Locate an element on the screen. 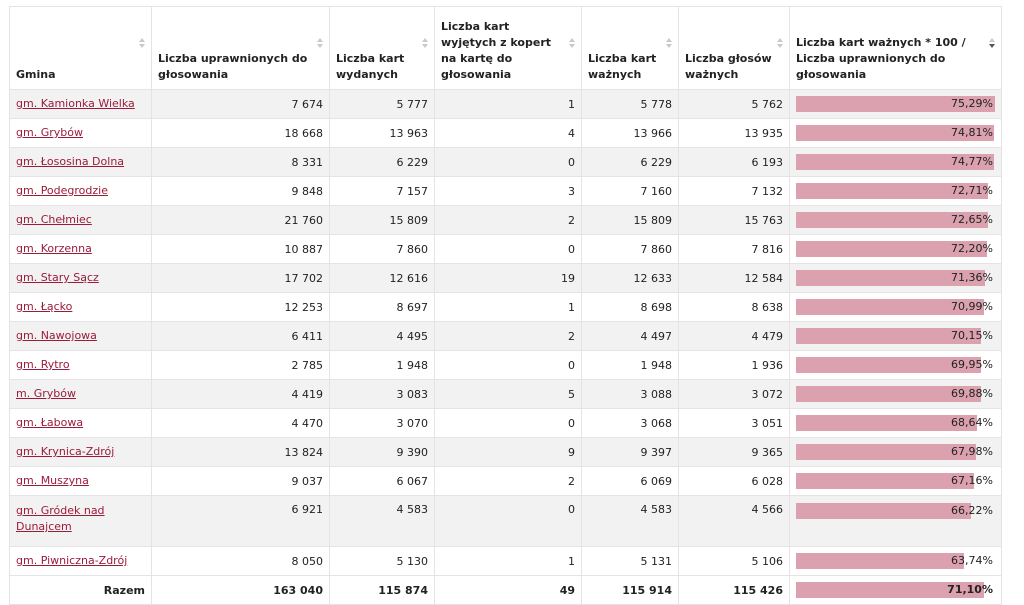 The image size is (1024, 605). gmina-link: gm. Nawojowa is located at coordinates (56, 335).